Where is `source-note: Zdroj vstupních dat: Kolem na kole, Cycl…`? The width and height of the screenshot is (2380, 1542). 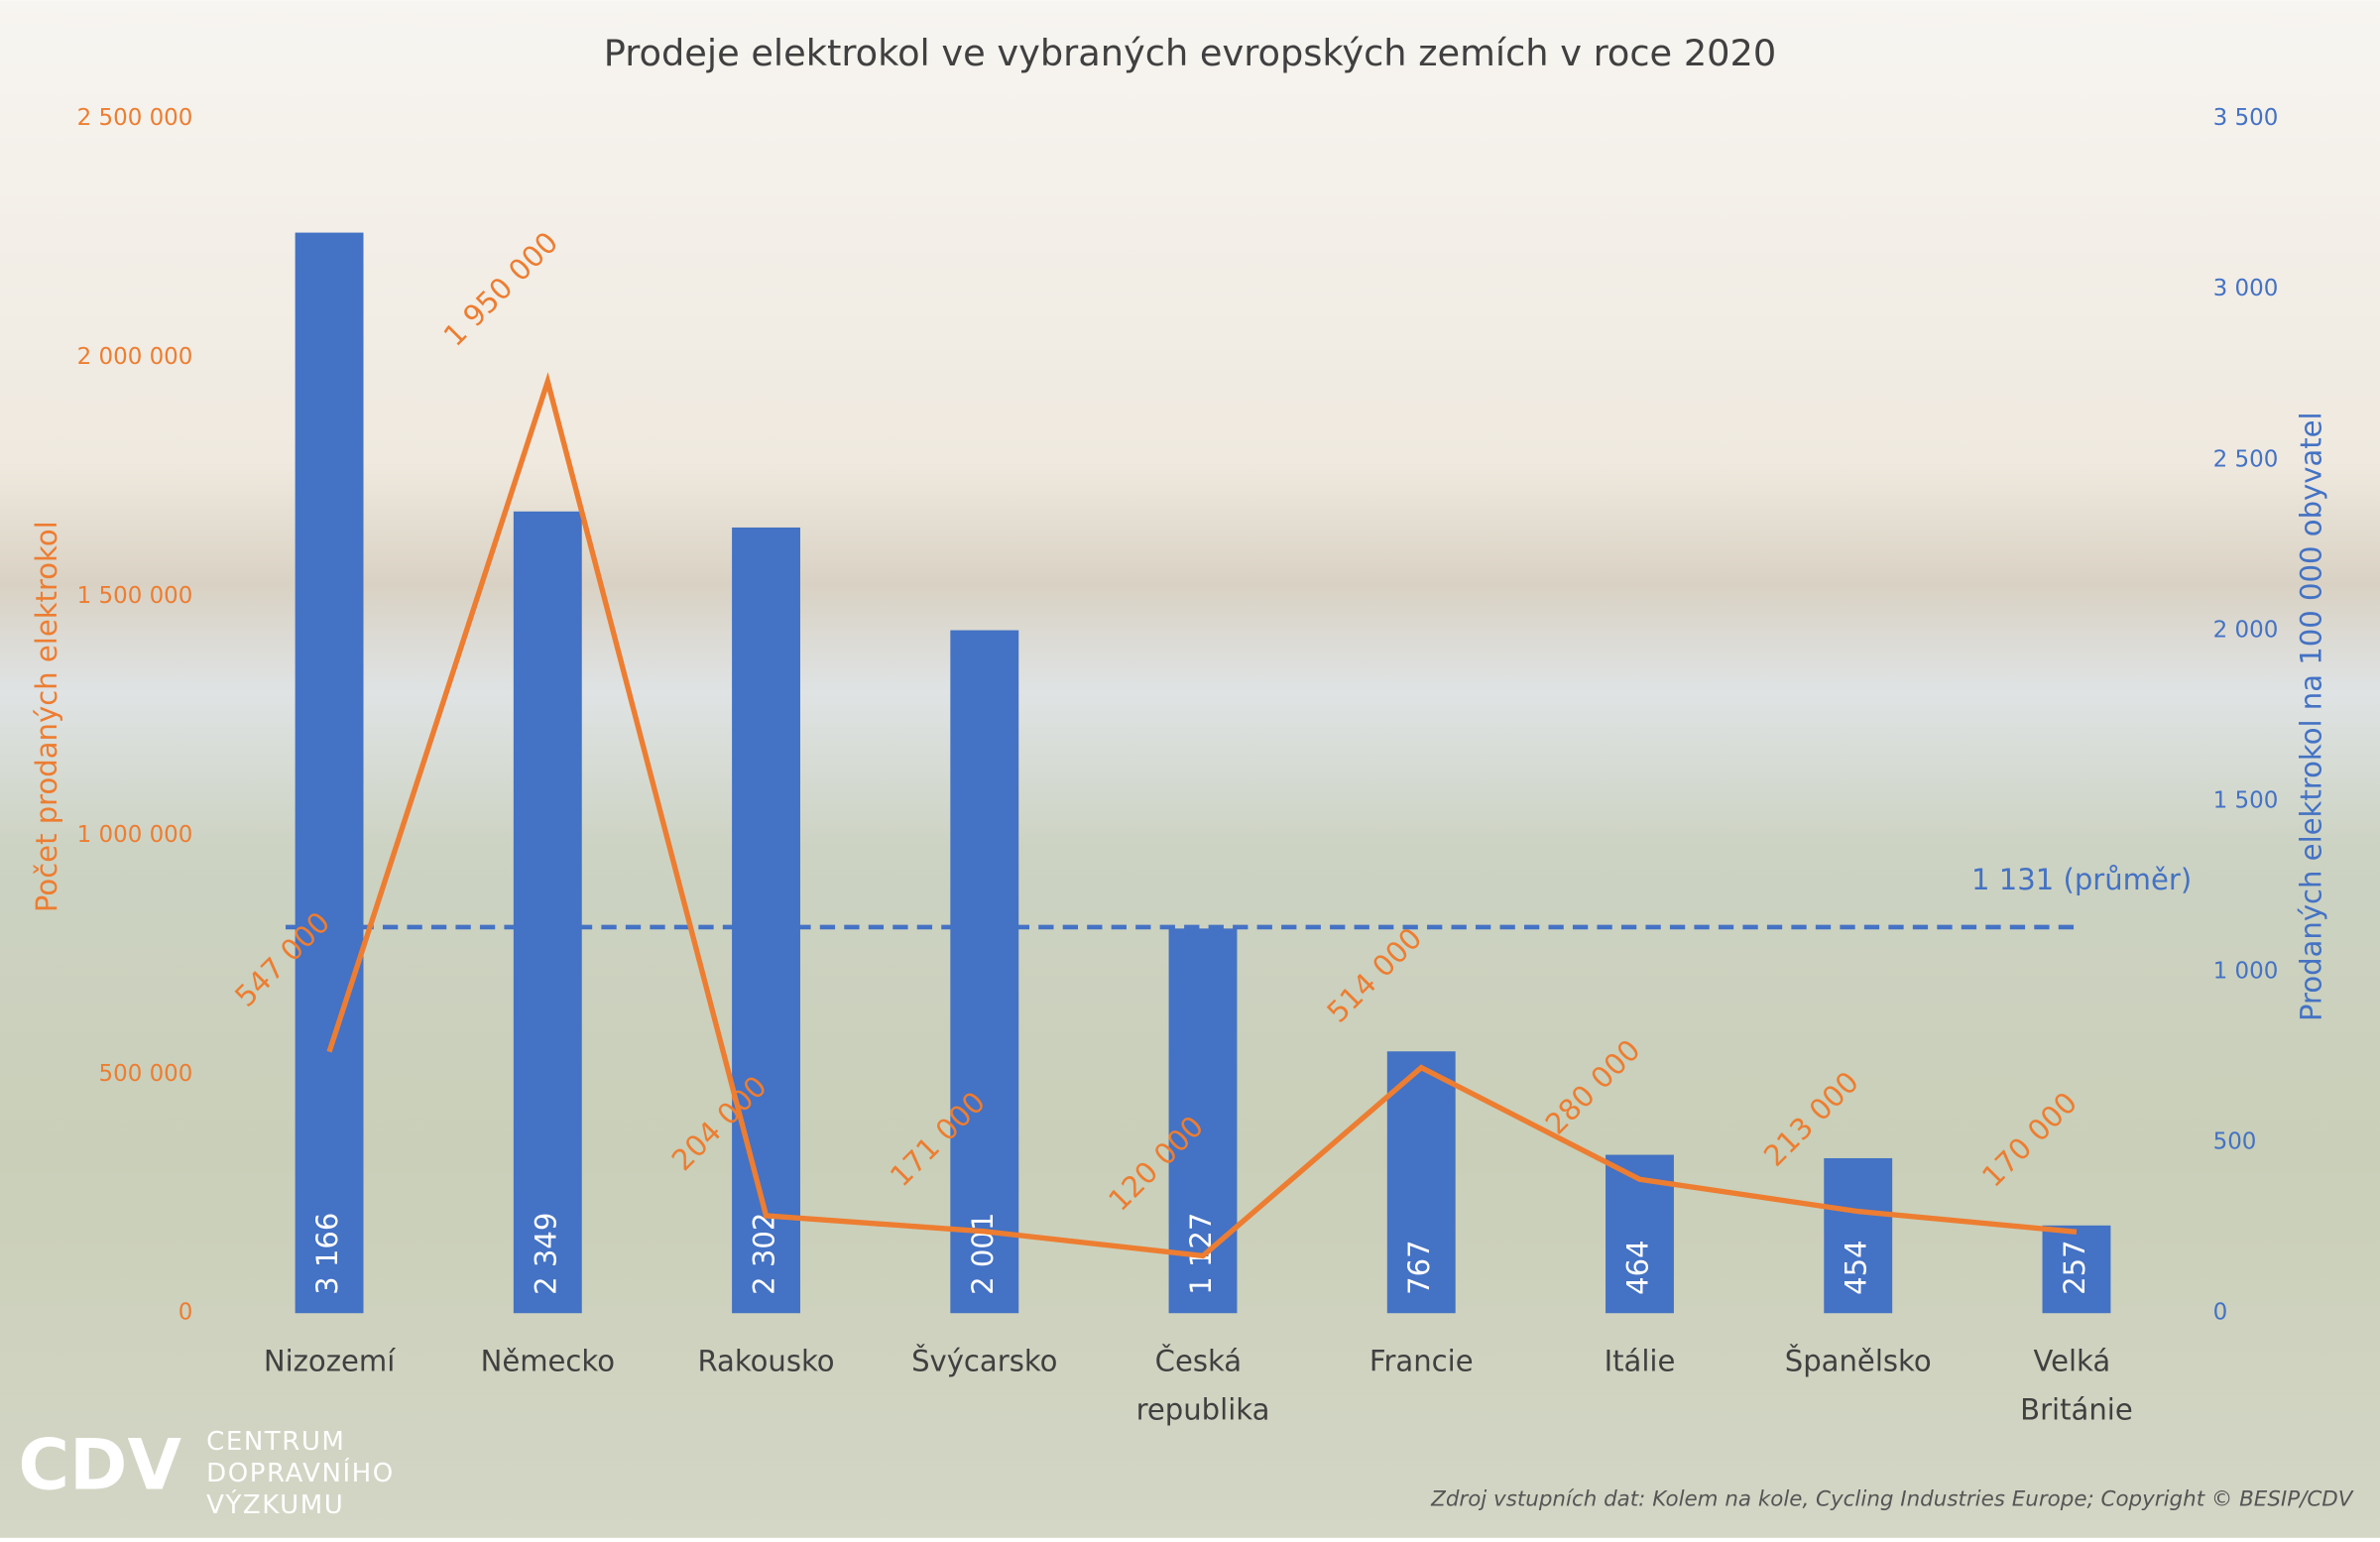 source-note: Zdroj vstupních dat: Kolem na kole, Cycl… is located at coordinates (1892, 1498).